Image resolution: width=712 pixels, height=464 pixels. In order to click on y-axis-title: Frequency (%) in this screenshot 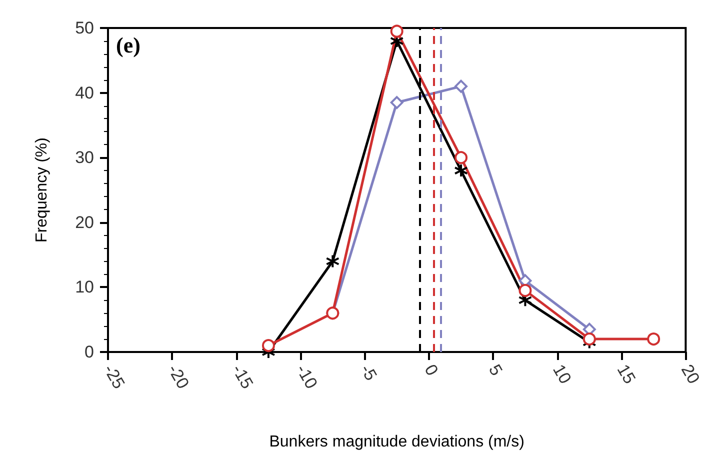, I will do `click(42, 190)`.